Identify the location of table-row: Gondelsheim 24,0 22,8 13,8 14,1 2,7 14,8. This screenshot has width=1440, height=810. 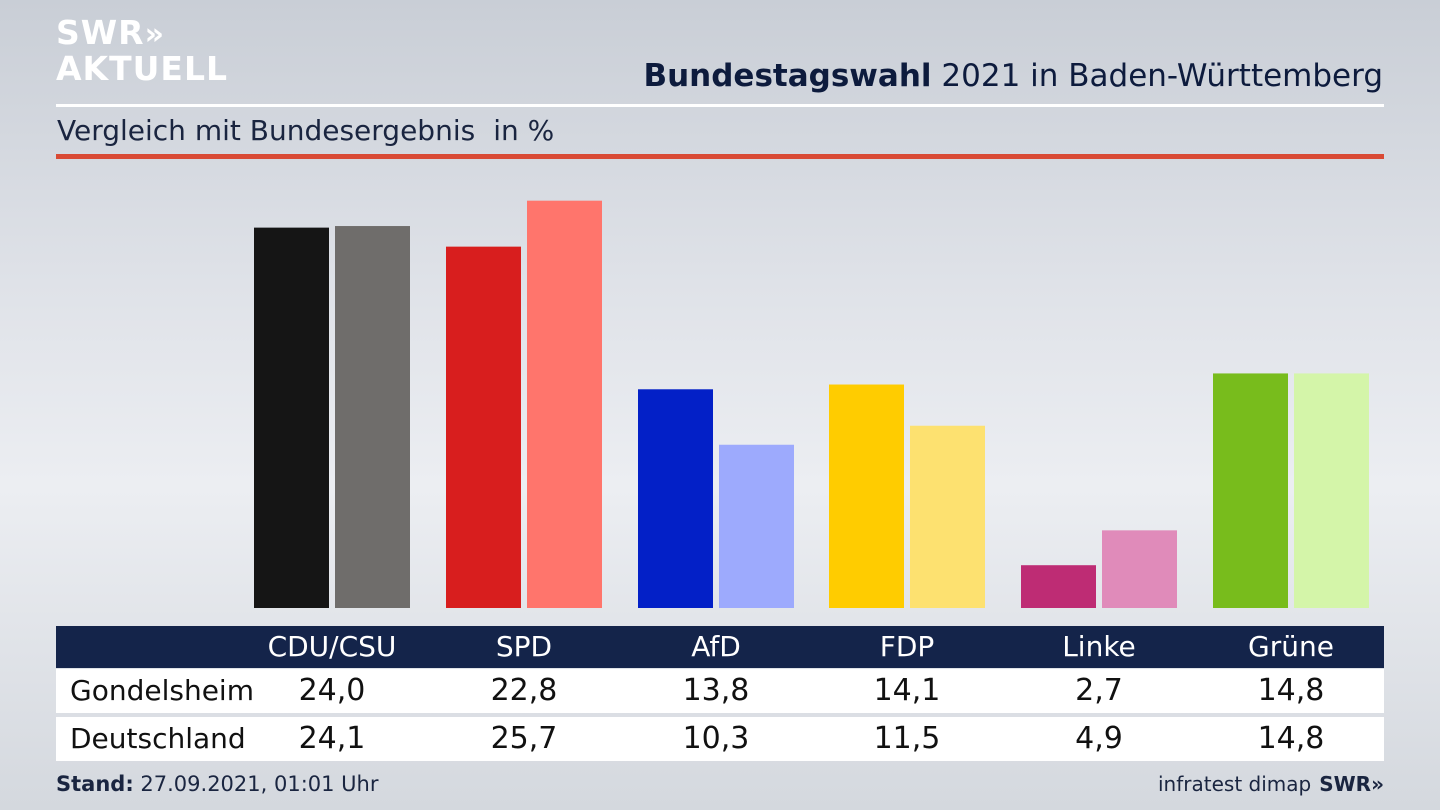
(720, 691).